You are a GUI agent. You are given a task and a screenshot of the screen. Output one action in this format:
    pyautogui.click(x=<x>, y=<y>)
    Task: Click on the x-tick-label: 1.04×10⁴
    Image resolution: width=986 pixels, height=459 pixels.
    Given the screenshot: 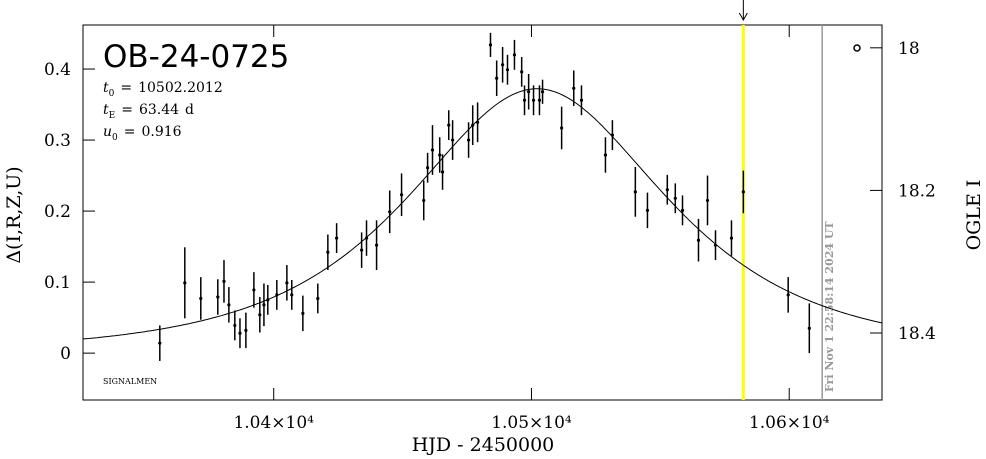 What is the action you would take?
    pyautogui.click(x=273, y=423)
    